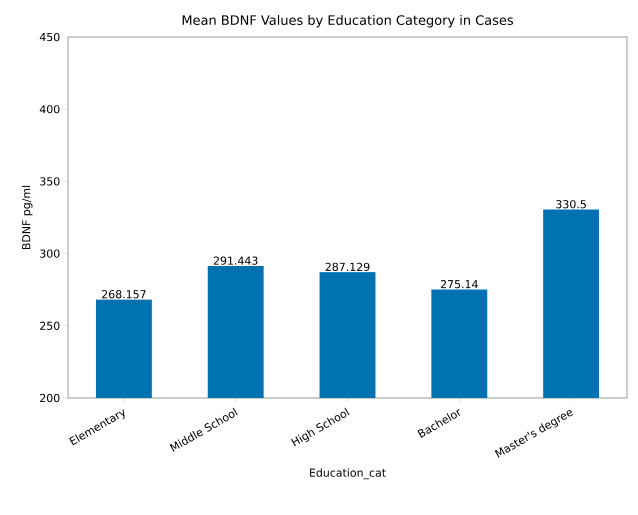  What do you see at coordinates (50, 37) in the screenshot?
I see `y-tick-label: 450` at bounding box center [50, 37].